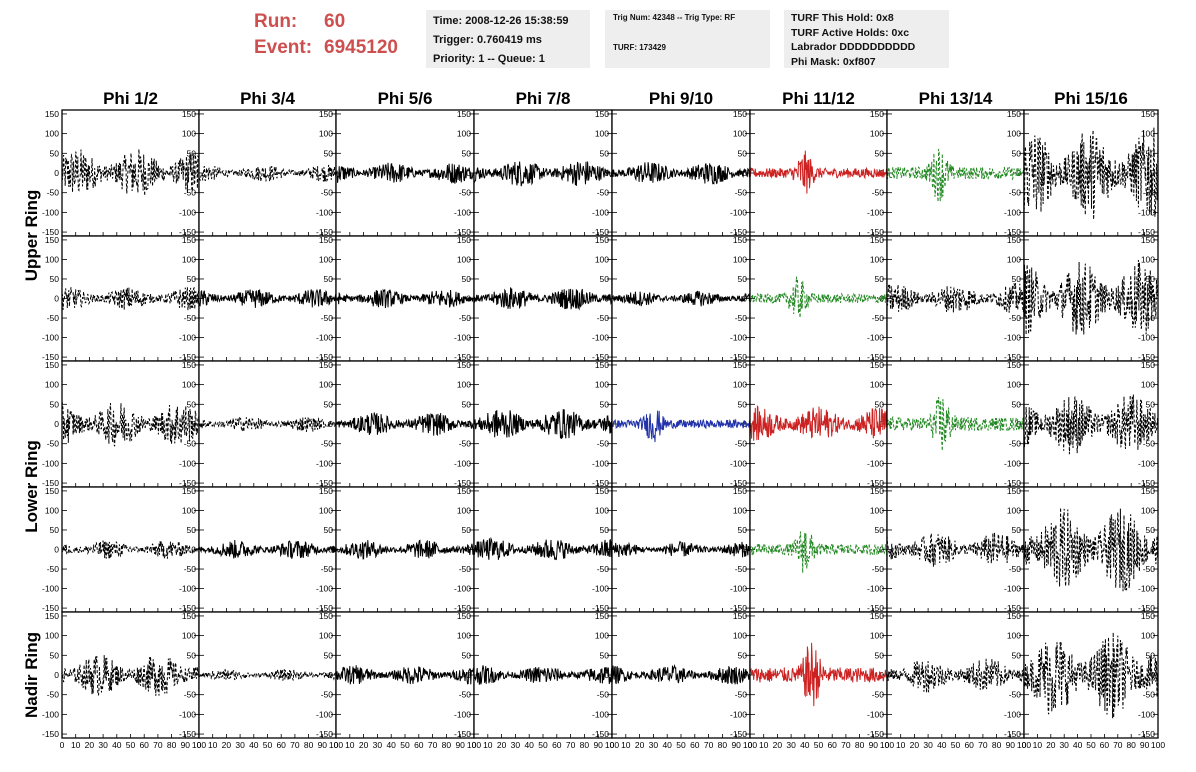 The height and width of the screenshot is (772, 1196). What do you see at coordinates (928, 745) in the screenshot?
I see `x-tick-label: 30` at bounding box center [928, 745].